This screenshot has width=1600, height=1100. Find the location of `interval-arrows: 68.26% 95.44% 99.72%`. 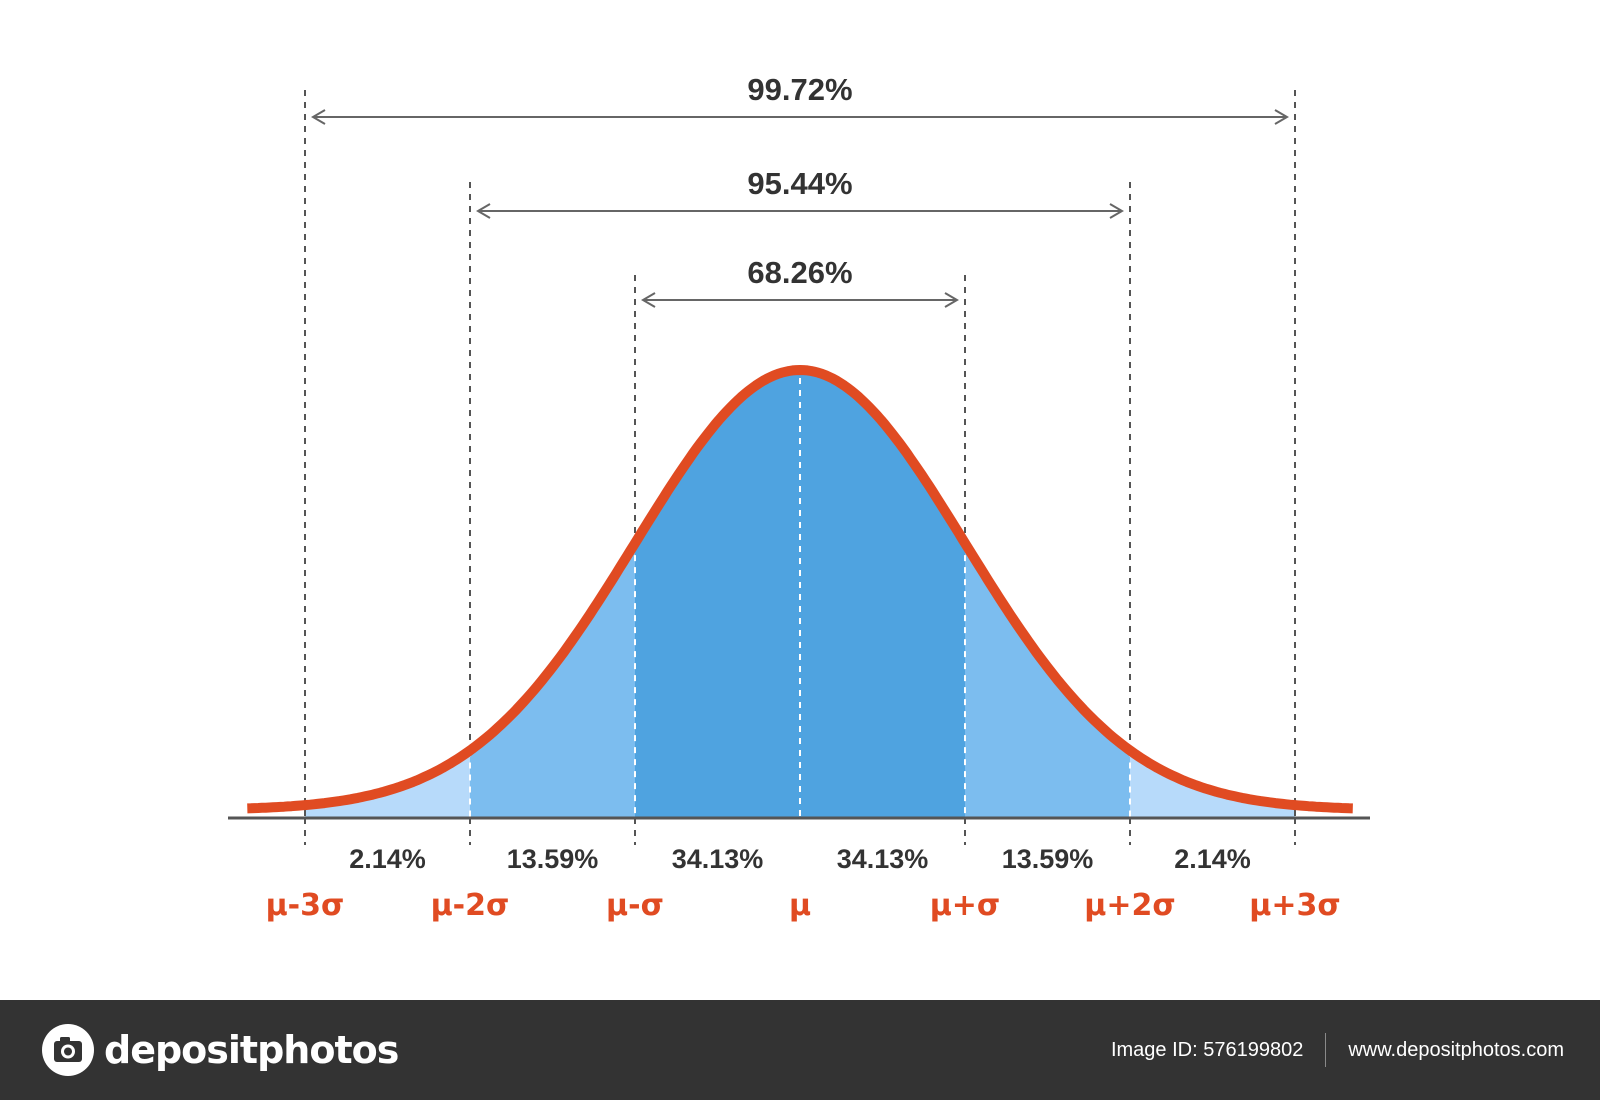

interval-arrows: 68.26% 95.44% 99.72% is located at coordinates (800, 190).